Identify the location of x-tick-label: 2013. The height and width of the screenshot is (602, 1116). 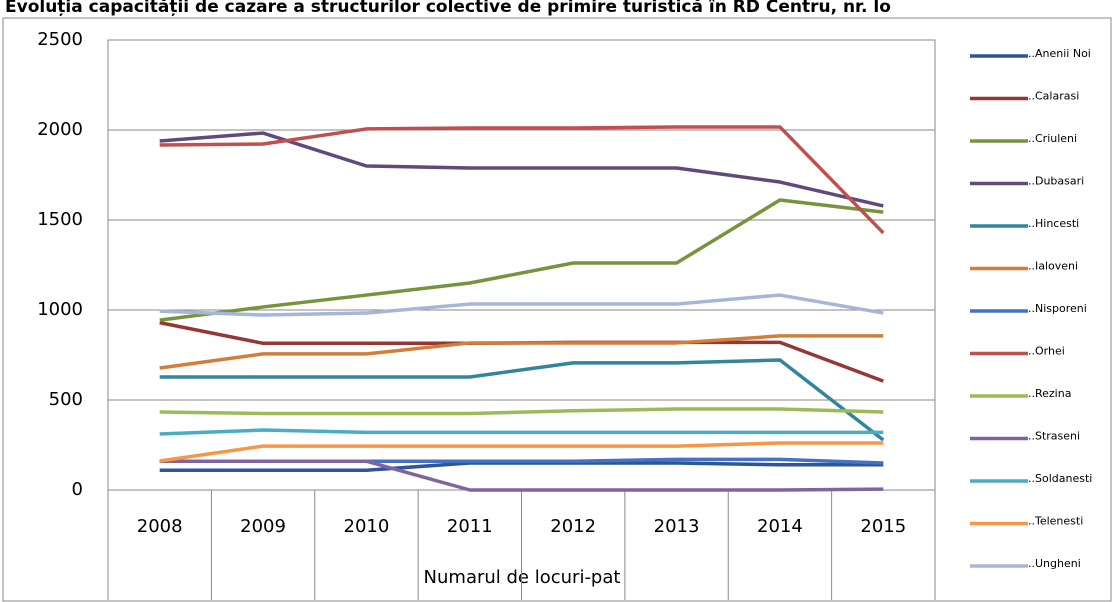
(677, 526).